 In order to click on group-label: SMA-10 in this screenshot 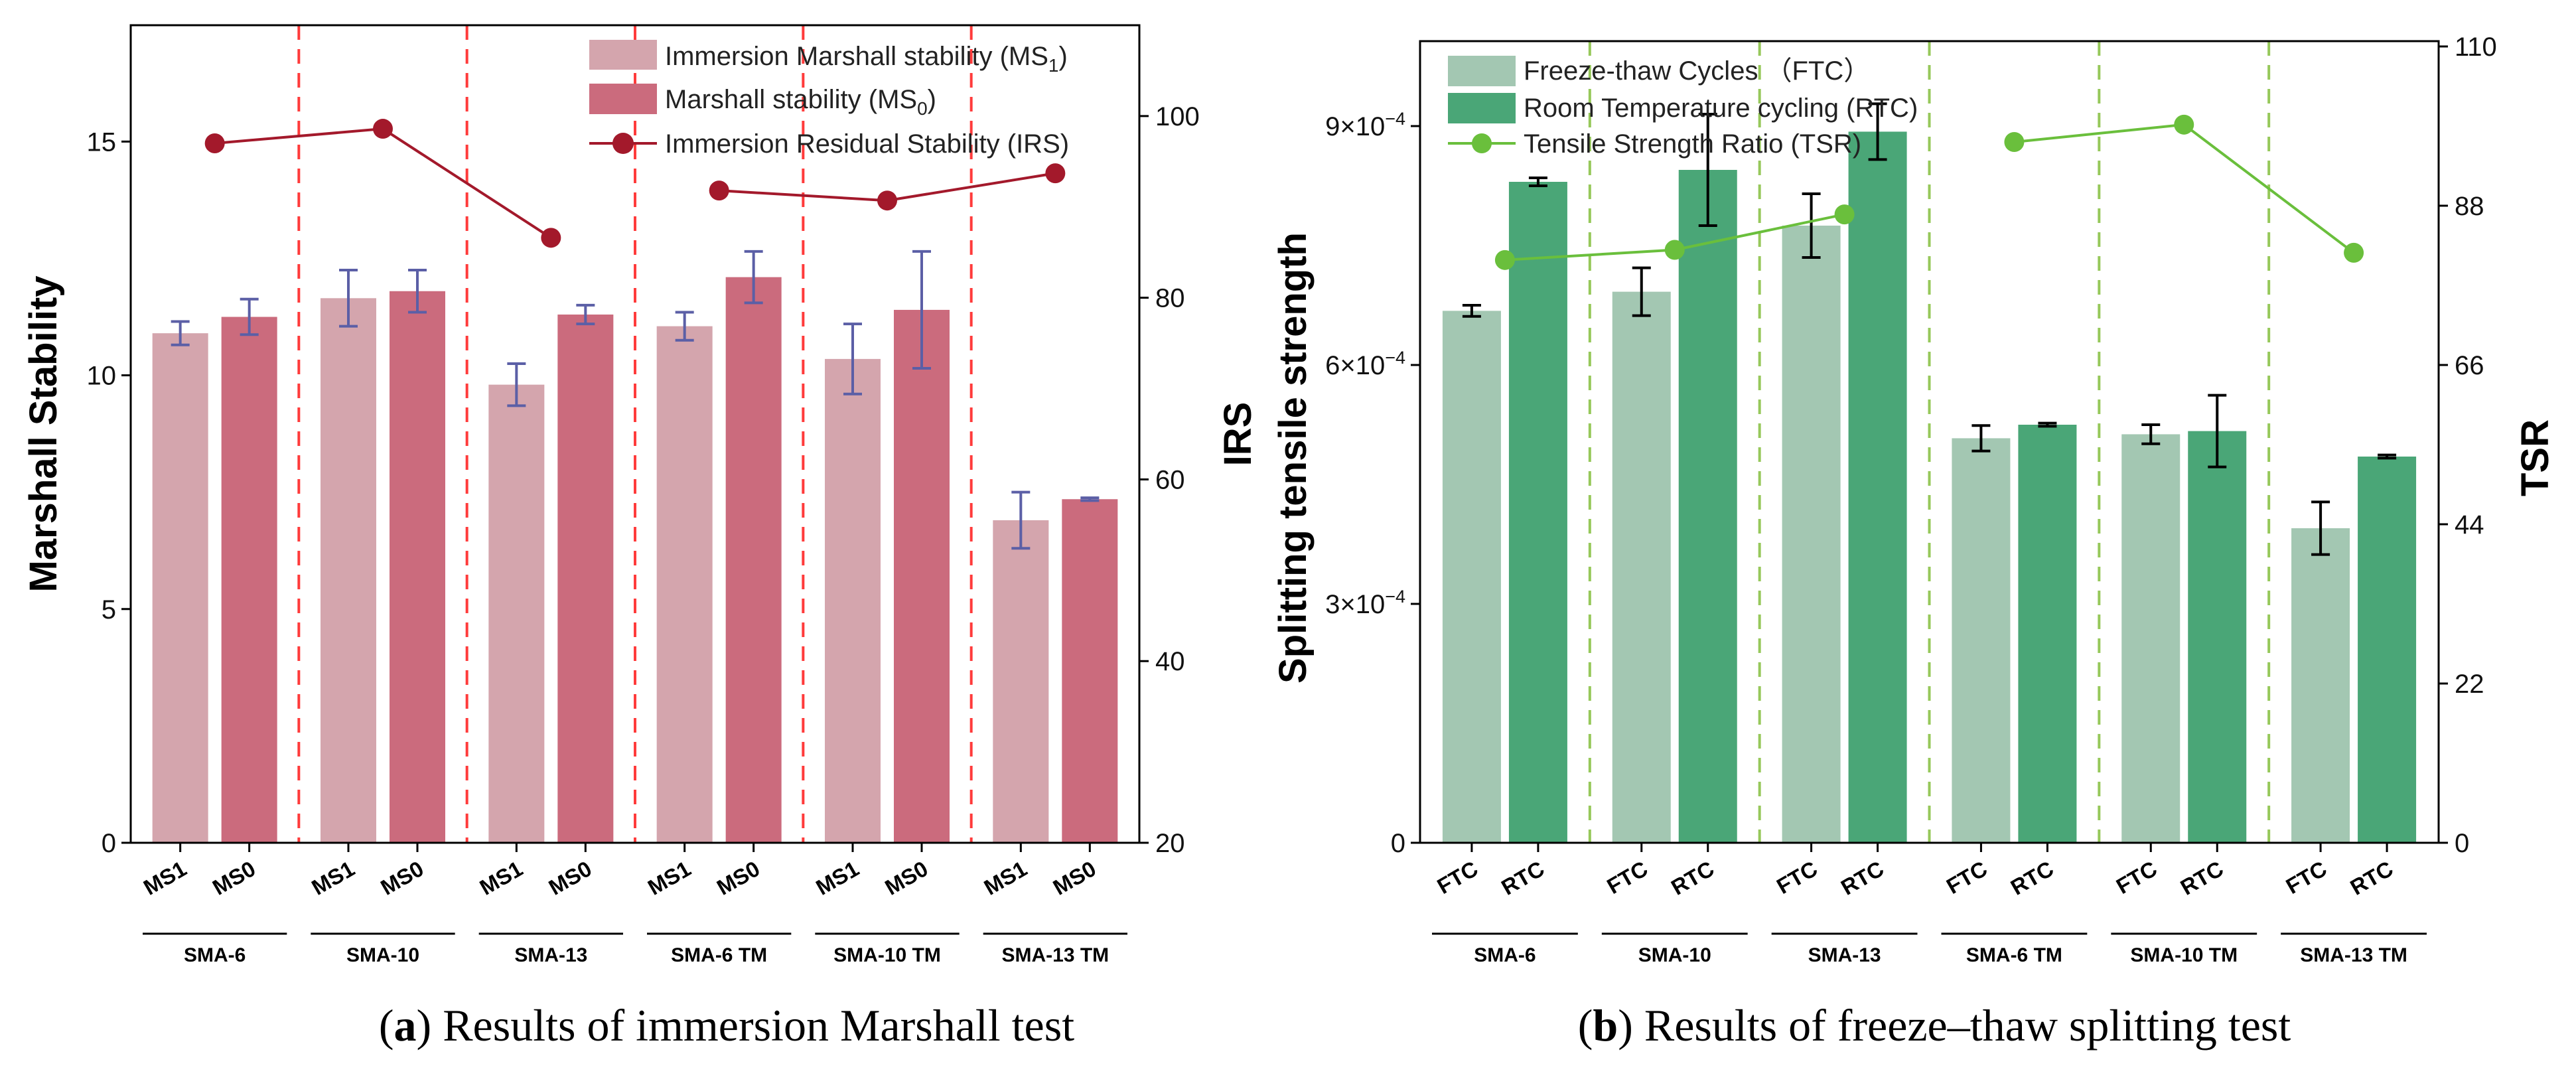, I will do `click(1675, 955)`.